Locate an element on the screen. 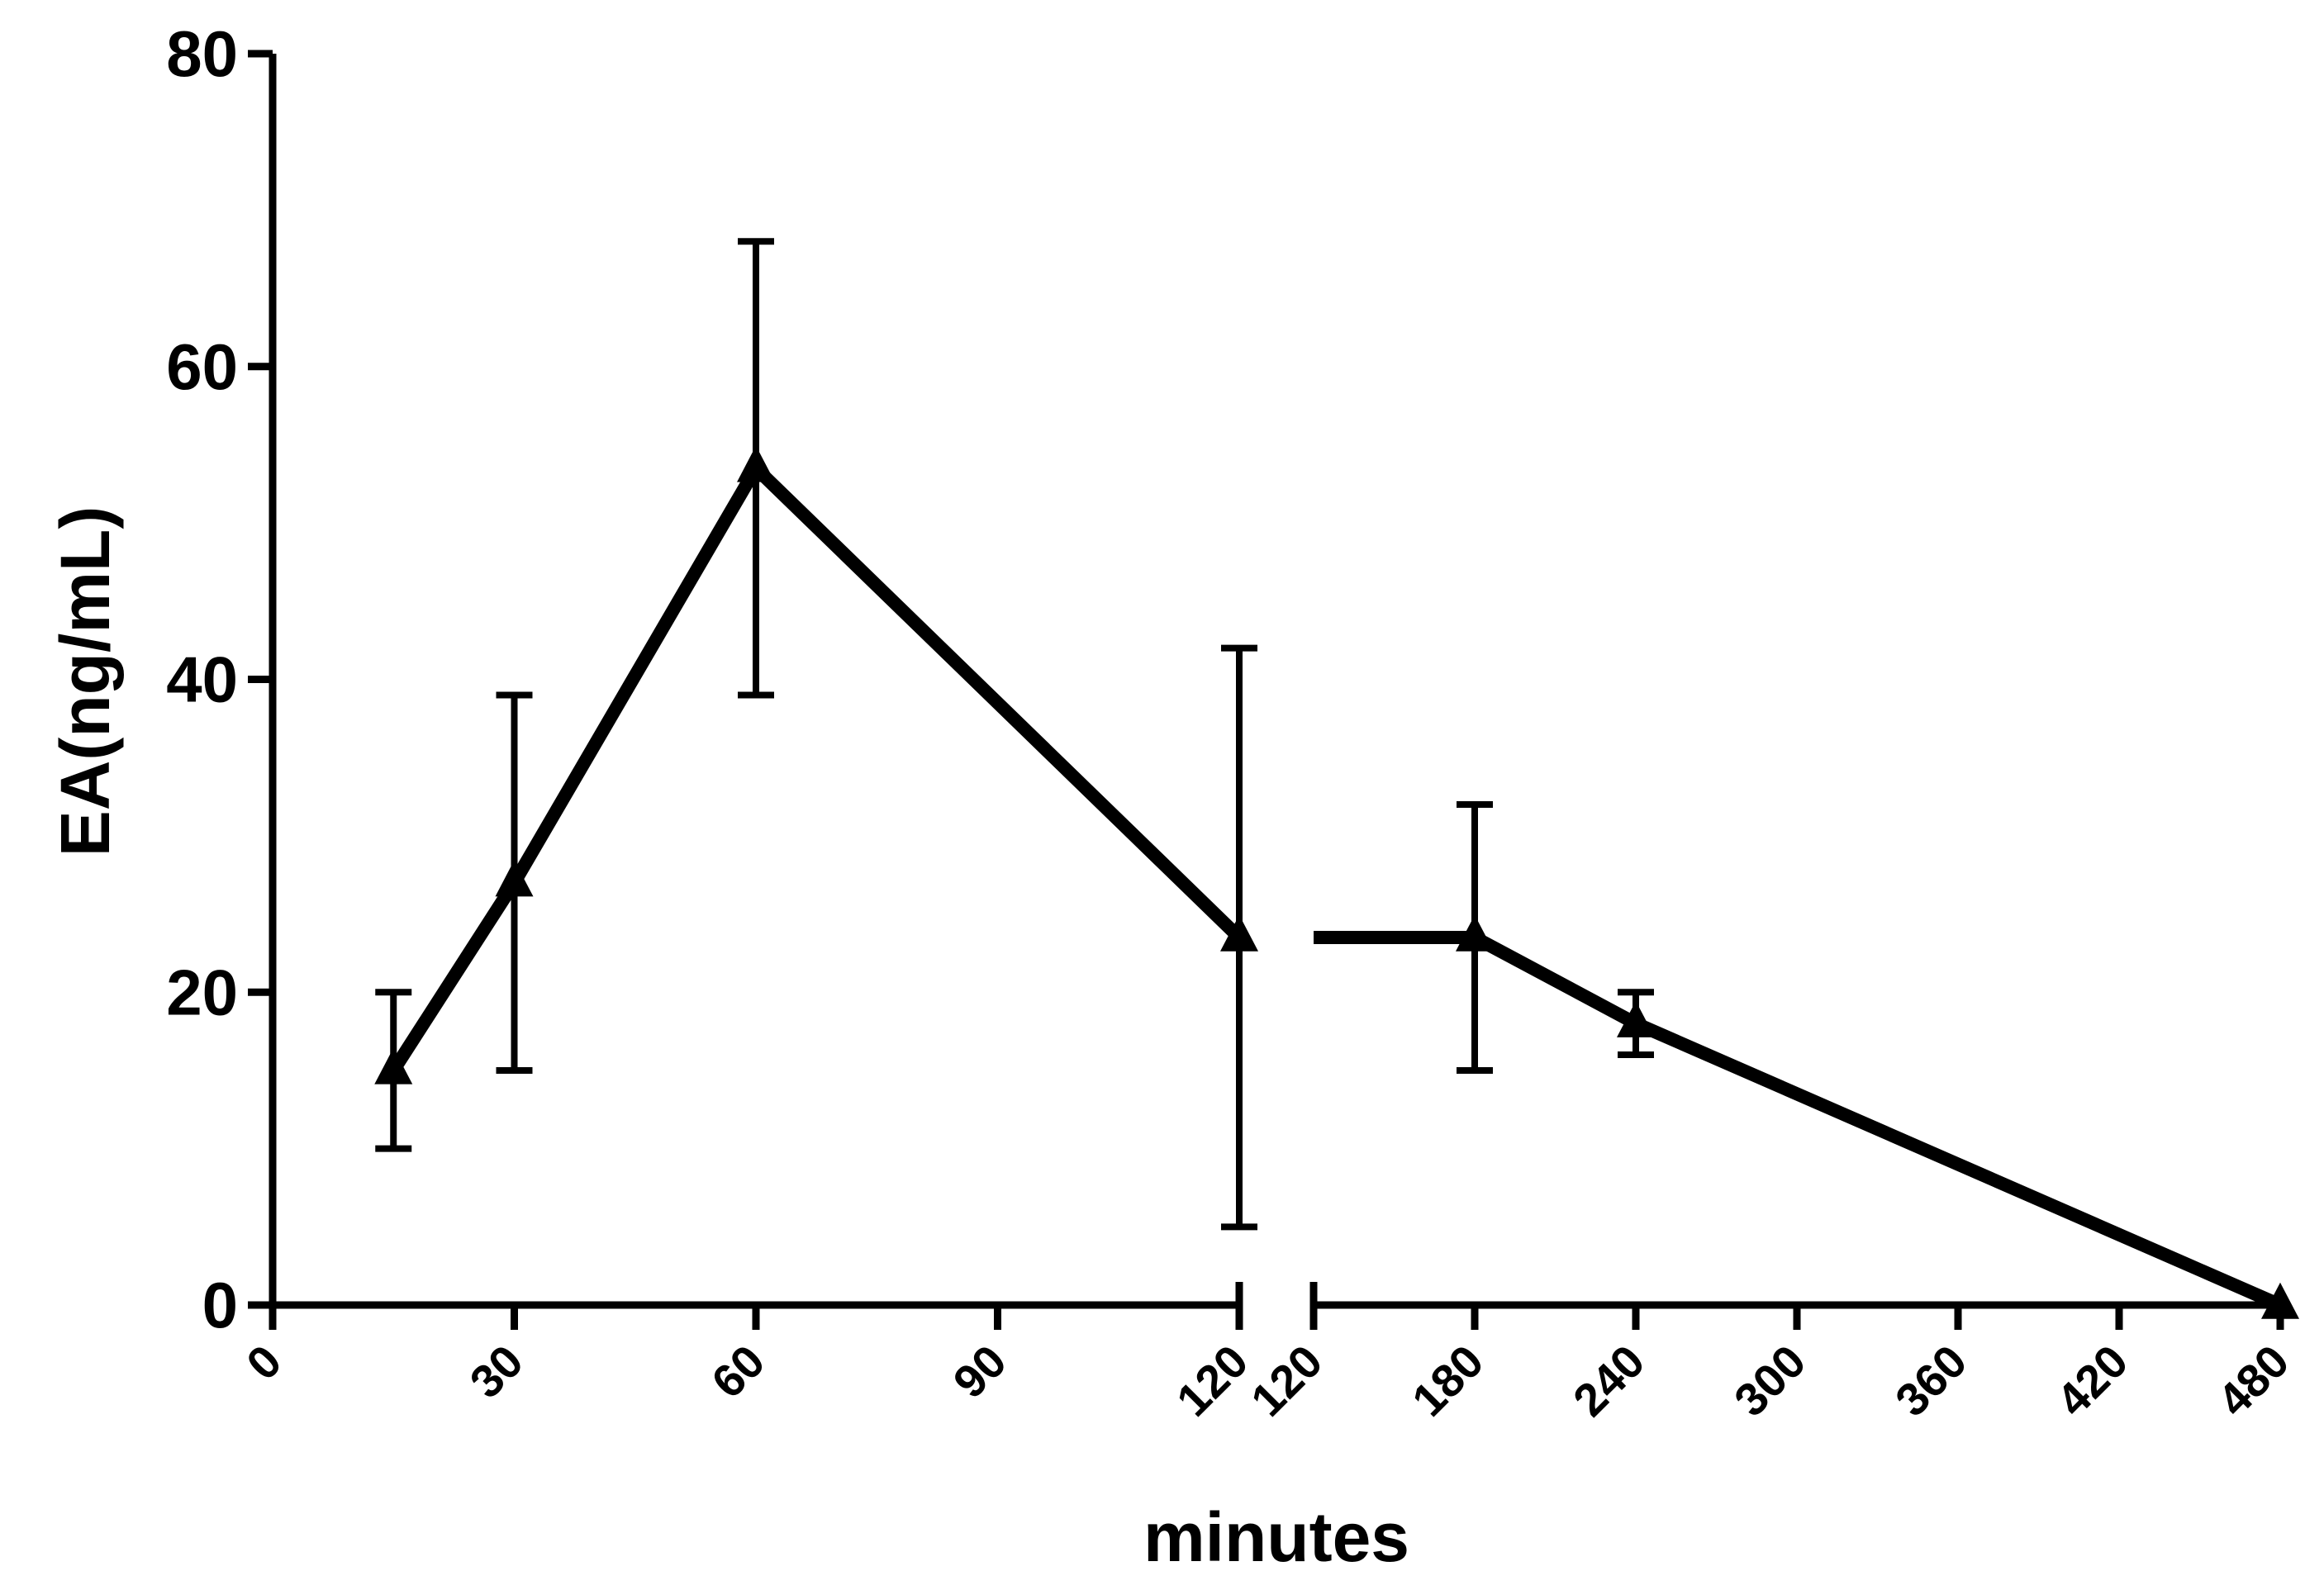  y-tick-label: 40 is located at coordinates (202, 680).